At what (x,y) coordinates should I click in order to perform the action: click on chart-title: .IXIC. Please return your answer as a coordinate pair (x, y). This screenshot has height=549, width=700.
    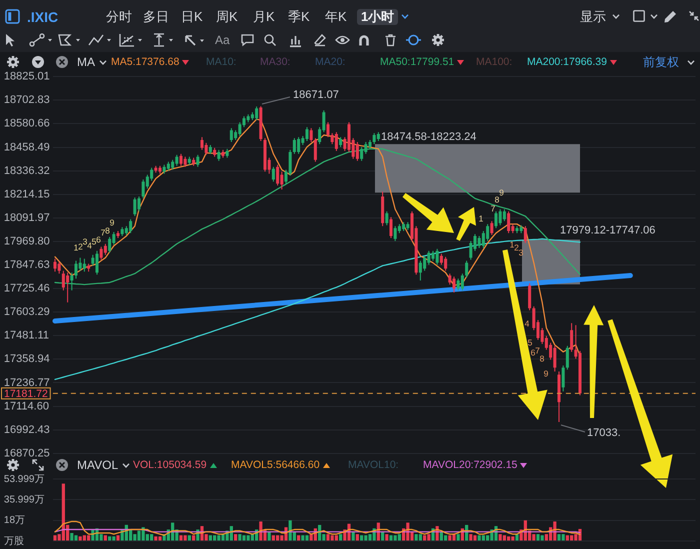
    Looking at the image, I should click on (42, 16).